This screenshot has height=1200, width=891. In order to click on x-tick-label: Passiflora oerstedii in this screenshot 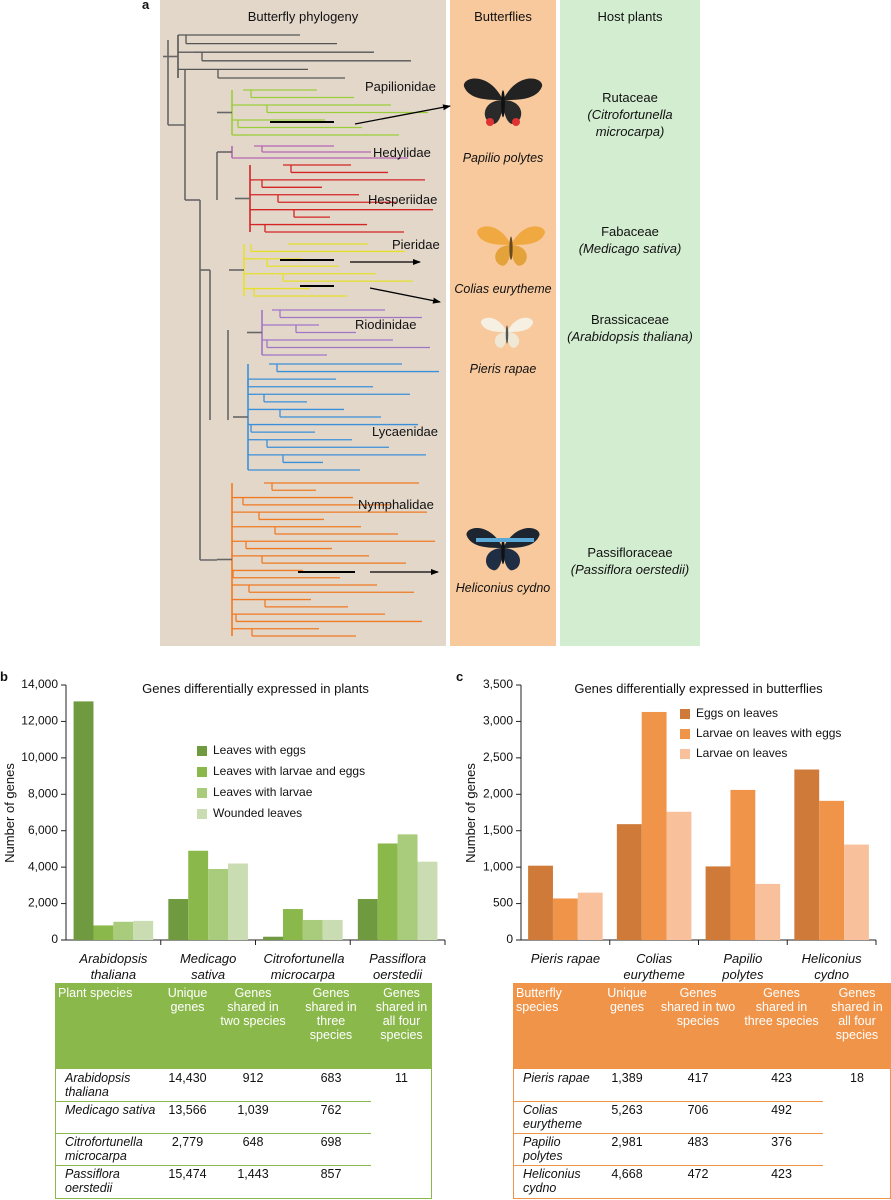, I will do `click(398, 966)`.